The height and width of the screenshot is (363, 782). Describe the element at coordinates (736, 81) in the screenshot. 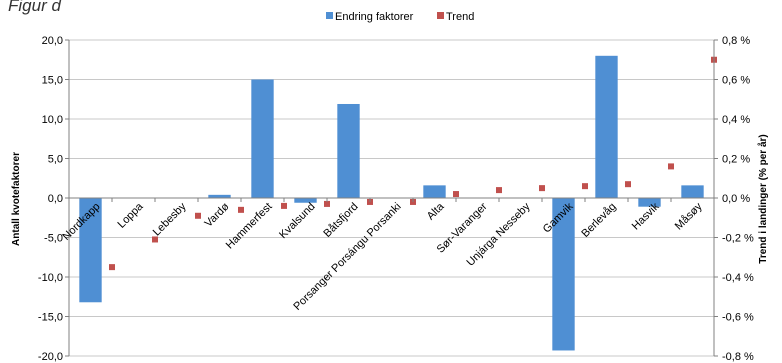

I see `y-tick-label-right: 0,6 %` at that location.